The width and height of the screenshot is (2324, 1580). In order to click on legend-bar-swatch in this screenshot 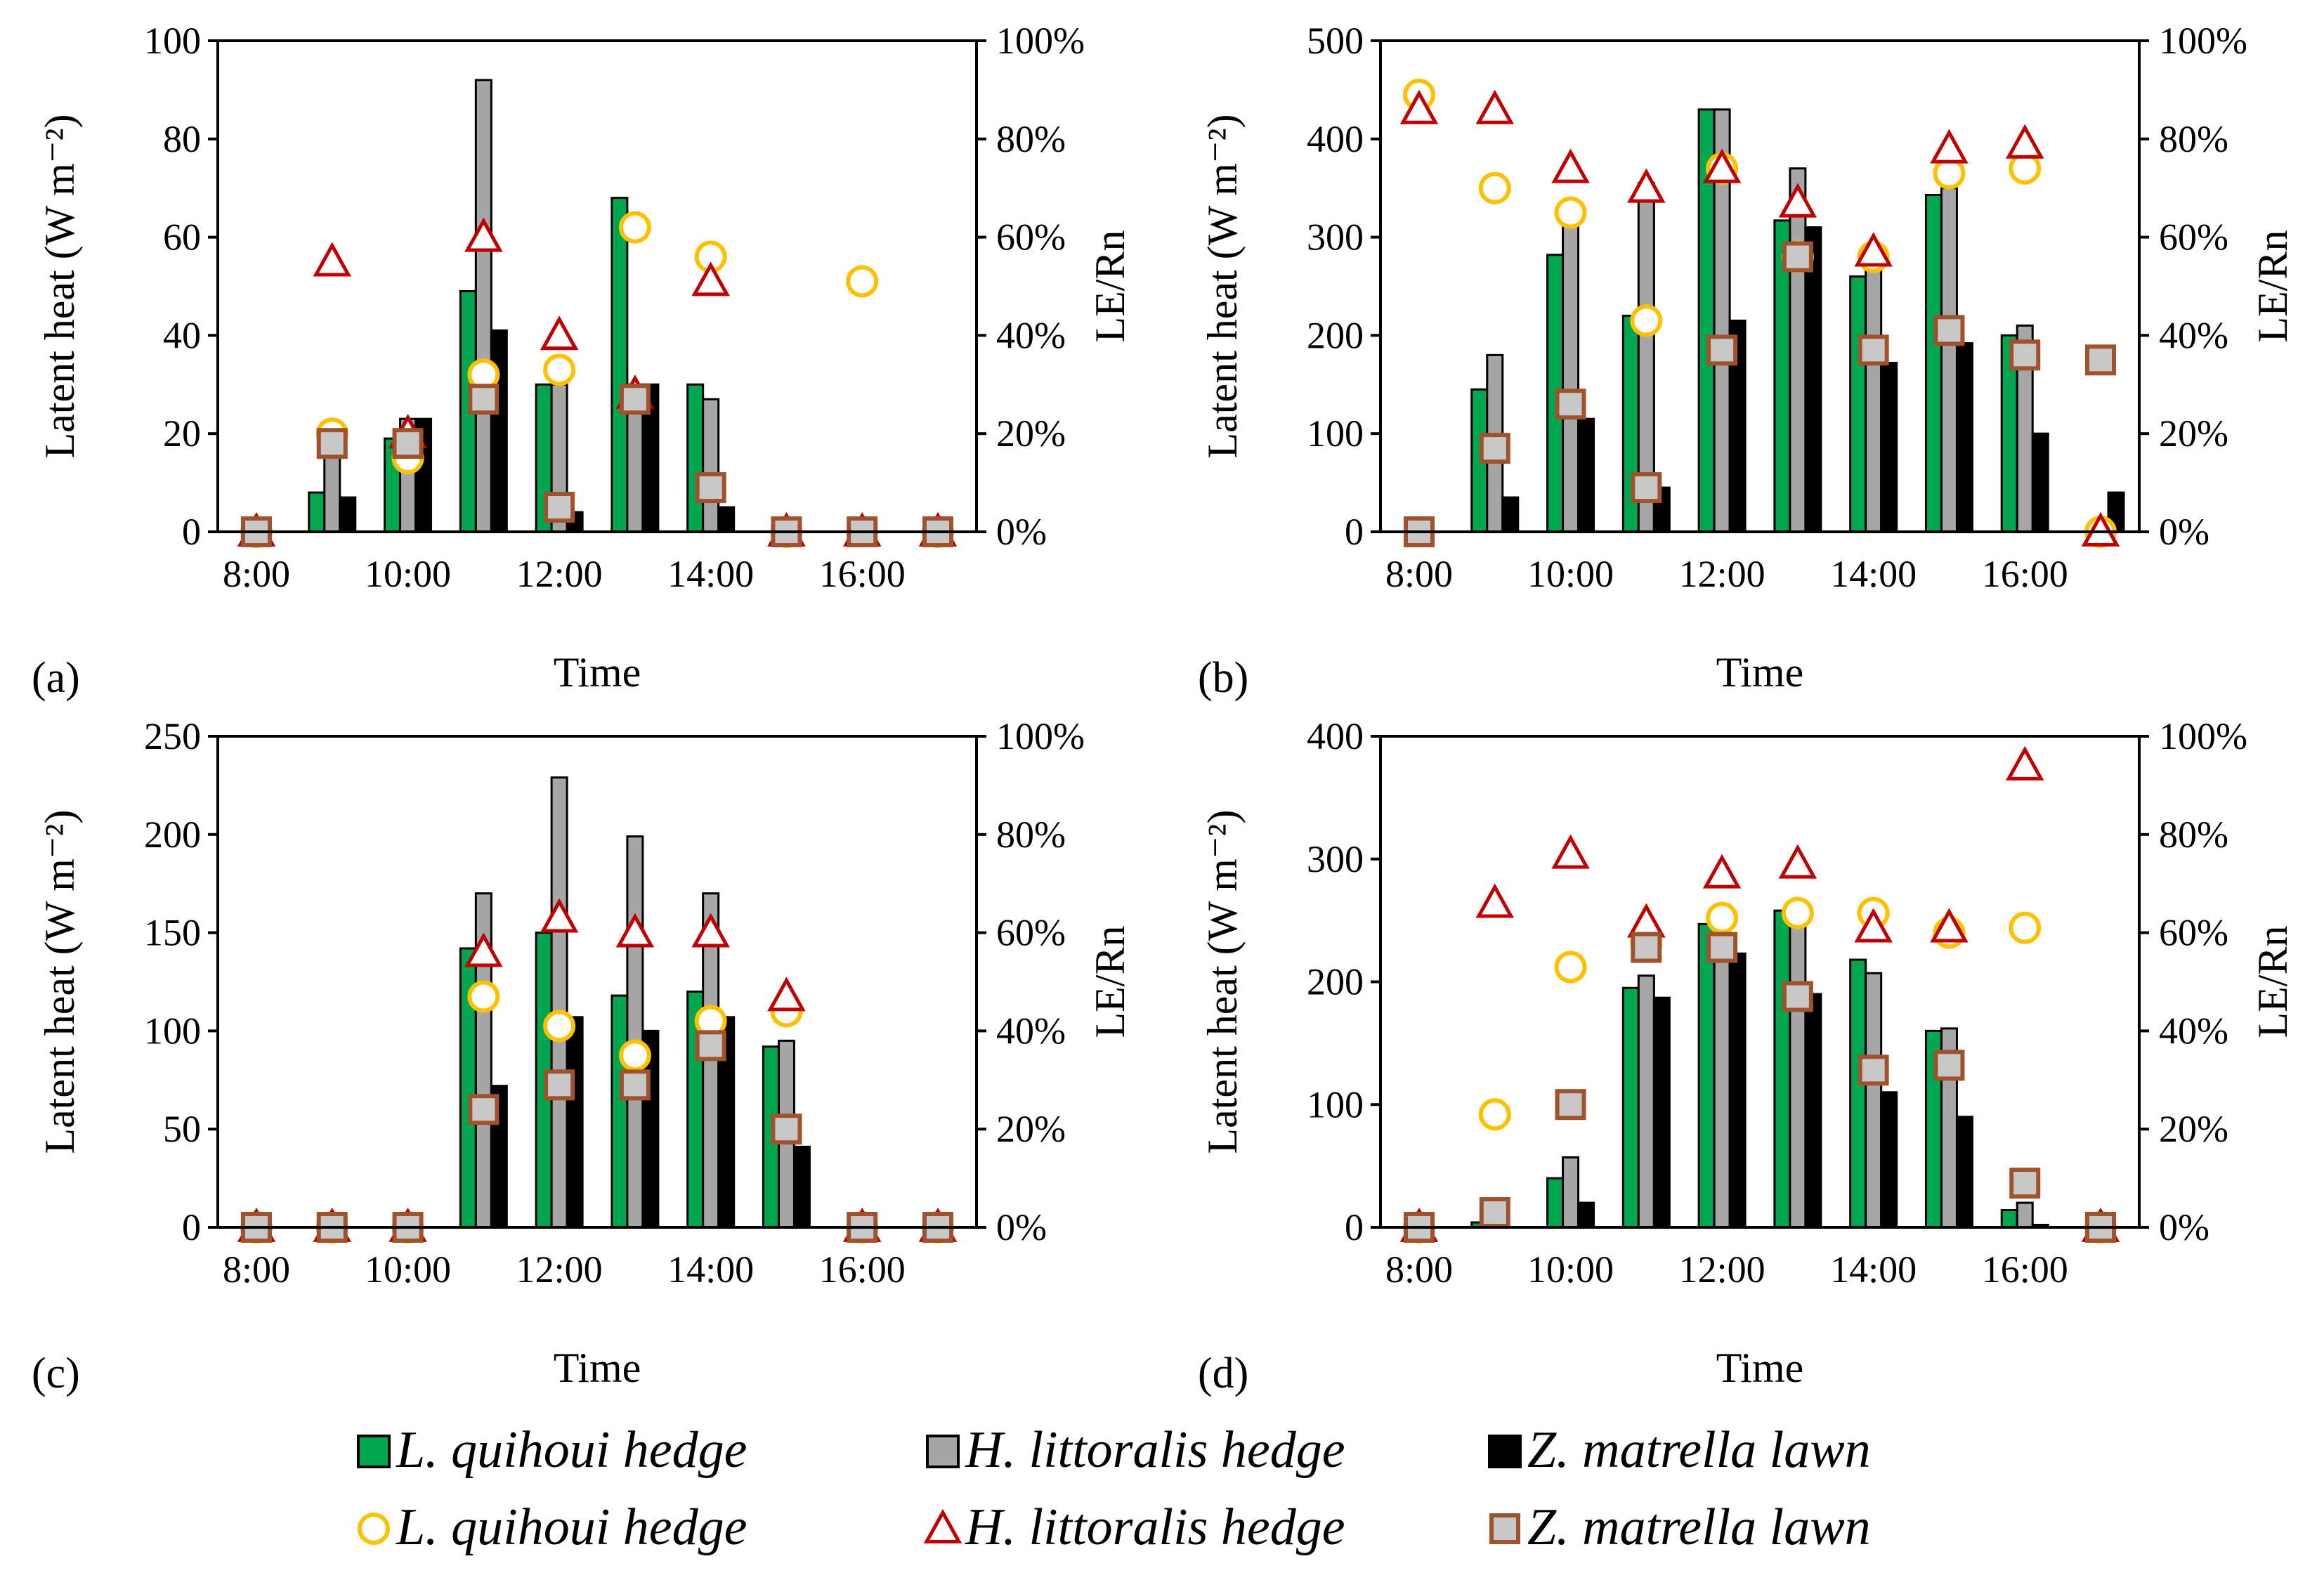, I will do `click(374, 1452)`.